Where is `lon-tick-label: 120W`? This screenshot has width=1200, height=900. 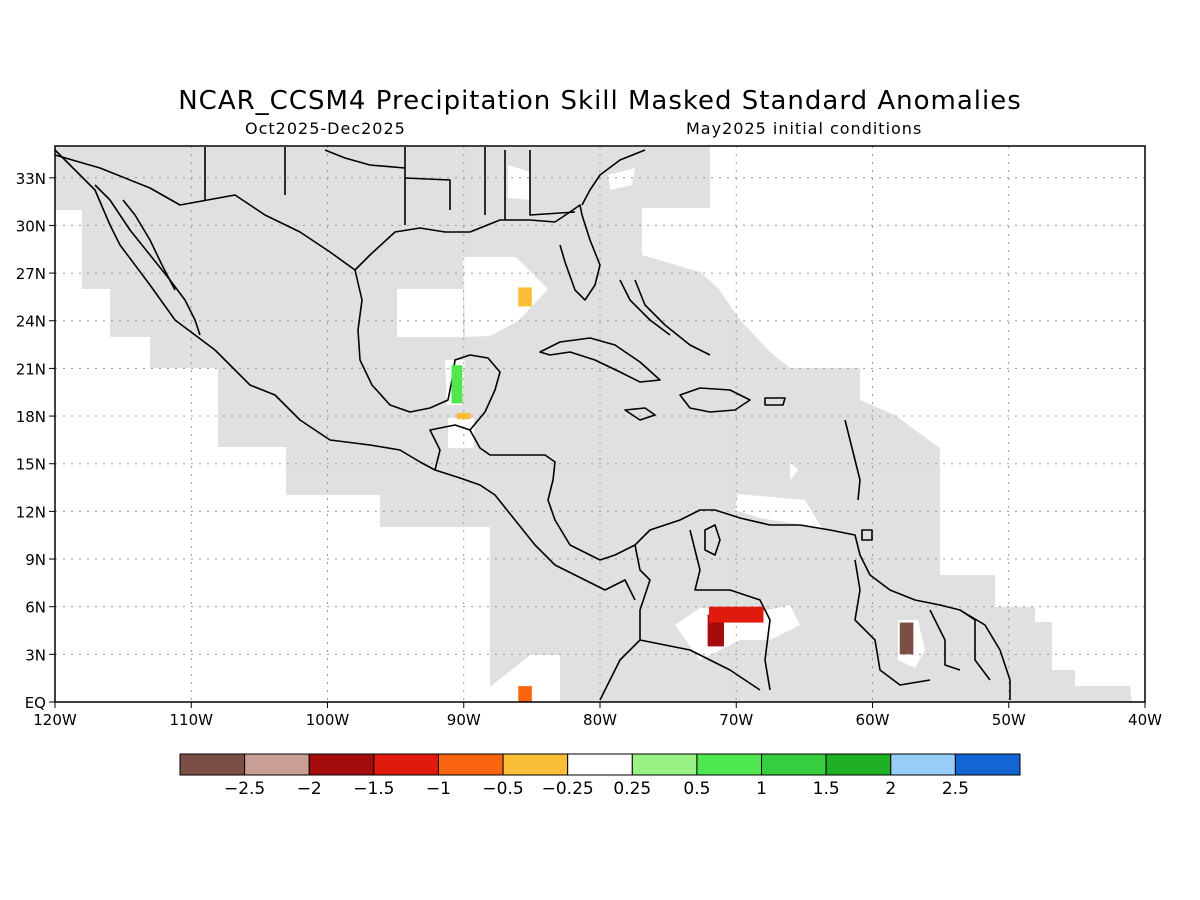
lon-tick-label: 120W is located at coordinates (55, 720).